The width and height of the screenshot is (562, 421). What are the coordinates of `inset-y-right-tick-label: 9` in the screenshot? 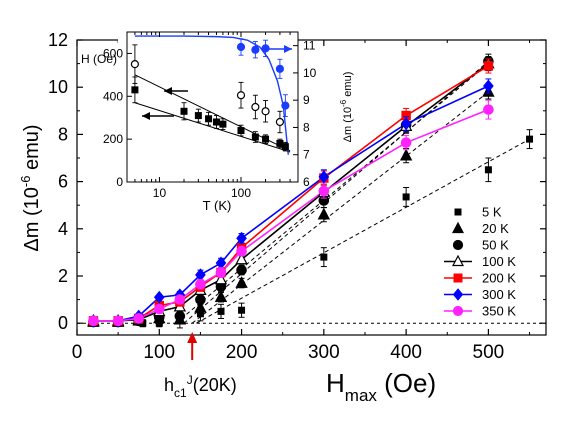 It's located at (306, 100).